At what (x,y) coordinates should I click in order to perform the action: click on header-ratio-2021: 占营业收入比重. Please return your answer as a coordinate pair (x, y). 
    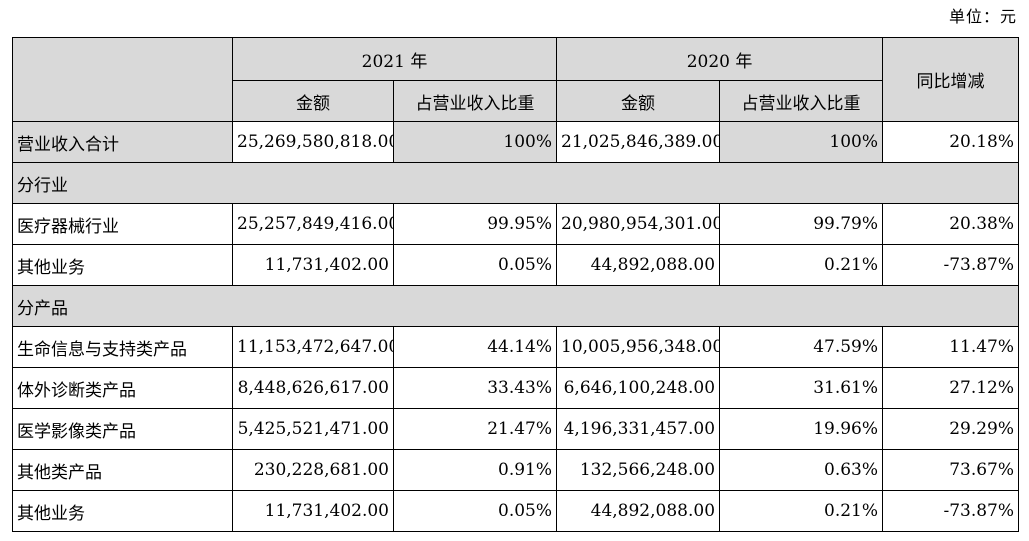
    Looking at the image, I should click on (475, 101).